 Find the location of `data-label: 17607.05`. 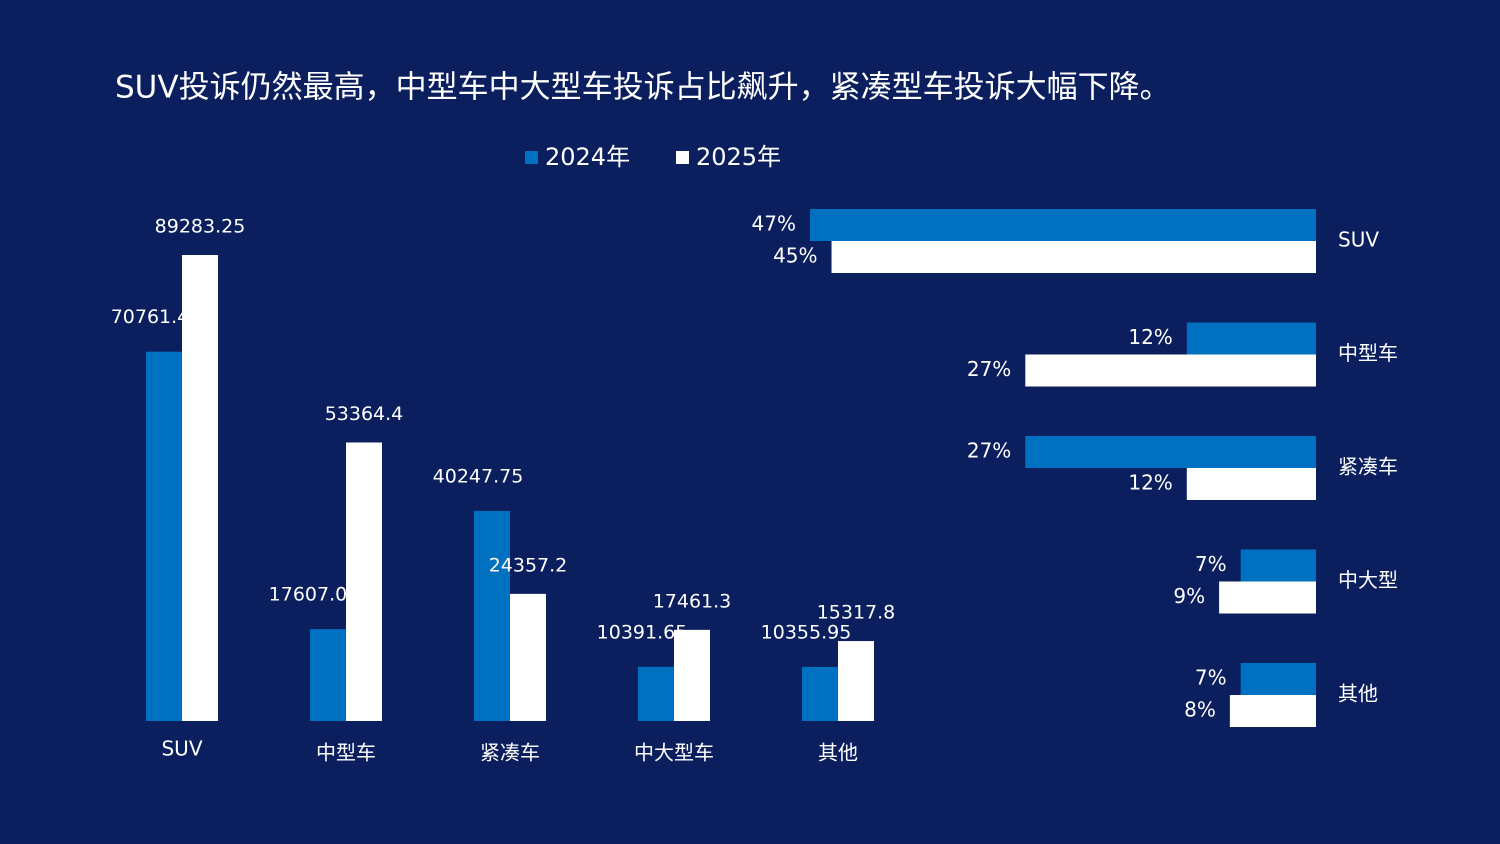

data-label: 17607.05 is located at coordinates (314, 595).